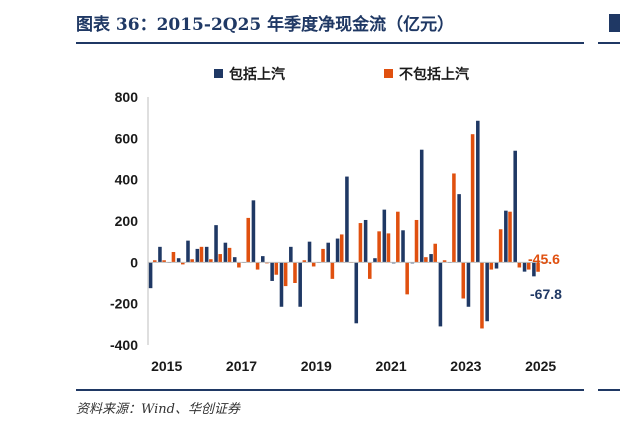  Describe the element at coordinates (183, 263) in the screenshot. I see `bar-excl-4Q15` at that location.